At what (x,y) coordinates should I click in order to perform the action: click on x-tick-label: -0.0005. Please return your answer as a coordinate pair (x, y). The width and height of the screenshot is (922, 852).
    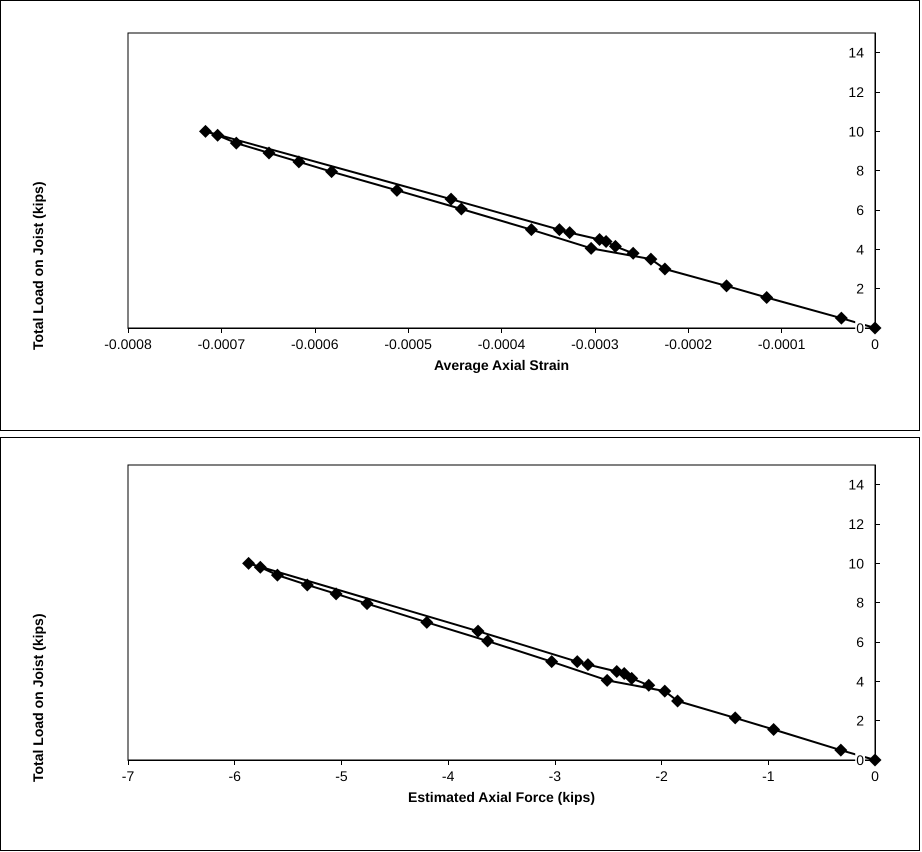
    Looking at the image, I should click on (408, 344).